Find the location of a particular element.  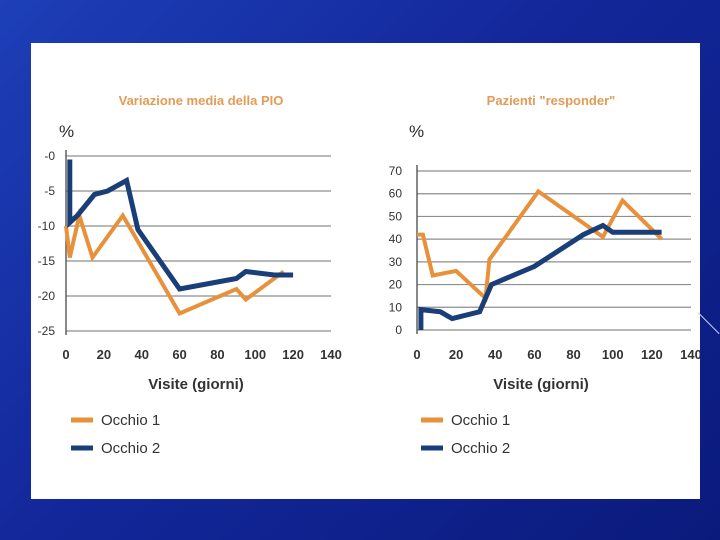

chart2-y-tick-label: 0 is located at coordinates (398, 330).